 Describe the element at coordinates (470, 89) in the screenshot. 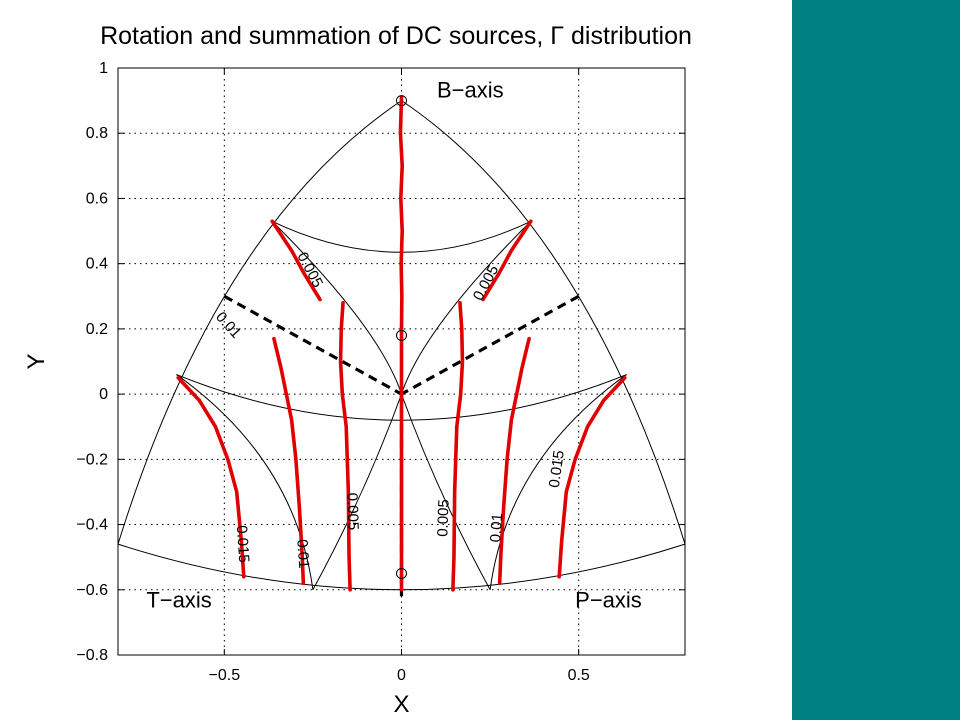

I see `axis-annotation: B−axis` at that location.